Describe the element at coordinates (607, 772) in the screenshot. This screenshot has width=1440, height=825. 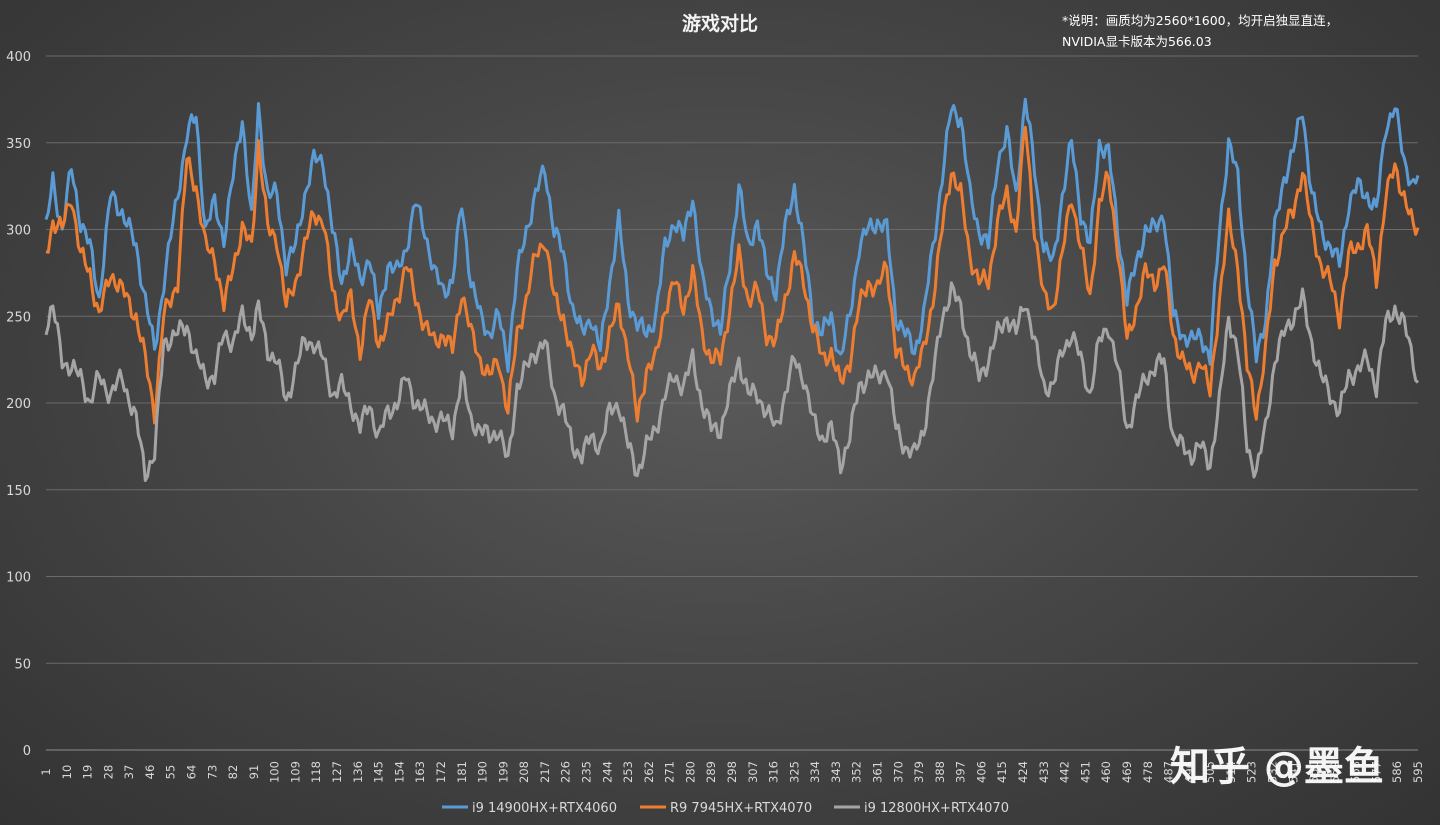
I see `x-tick-label: 244` at that location.